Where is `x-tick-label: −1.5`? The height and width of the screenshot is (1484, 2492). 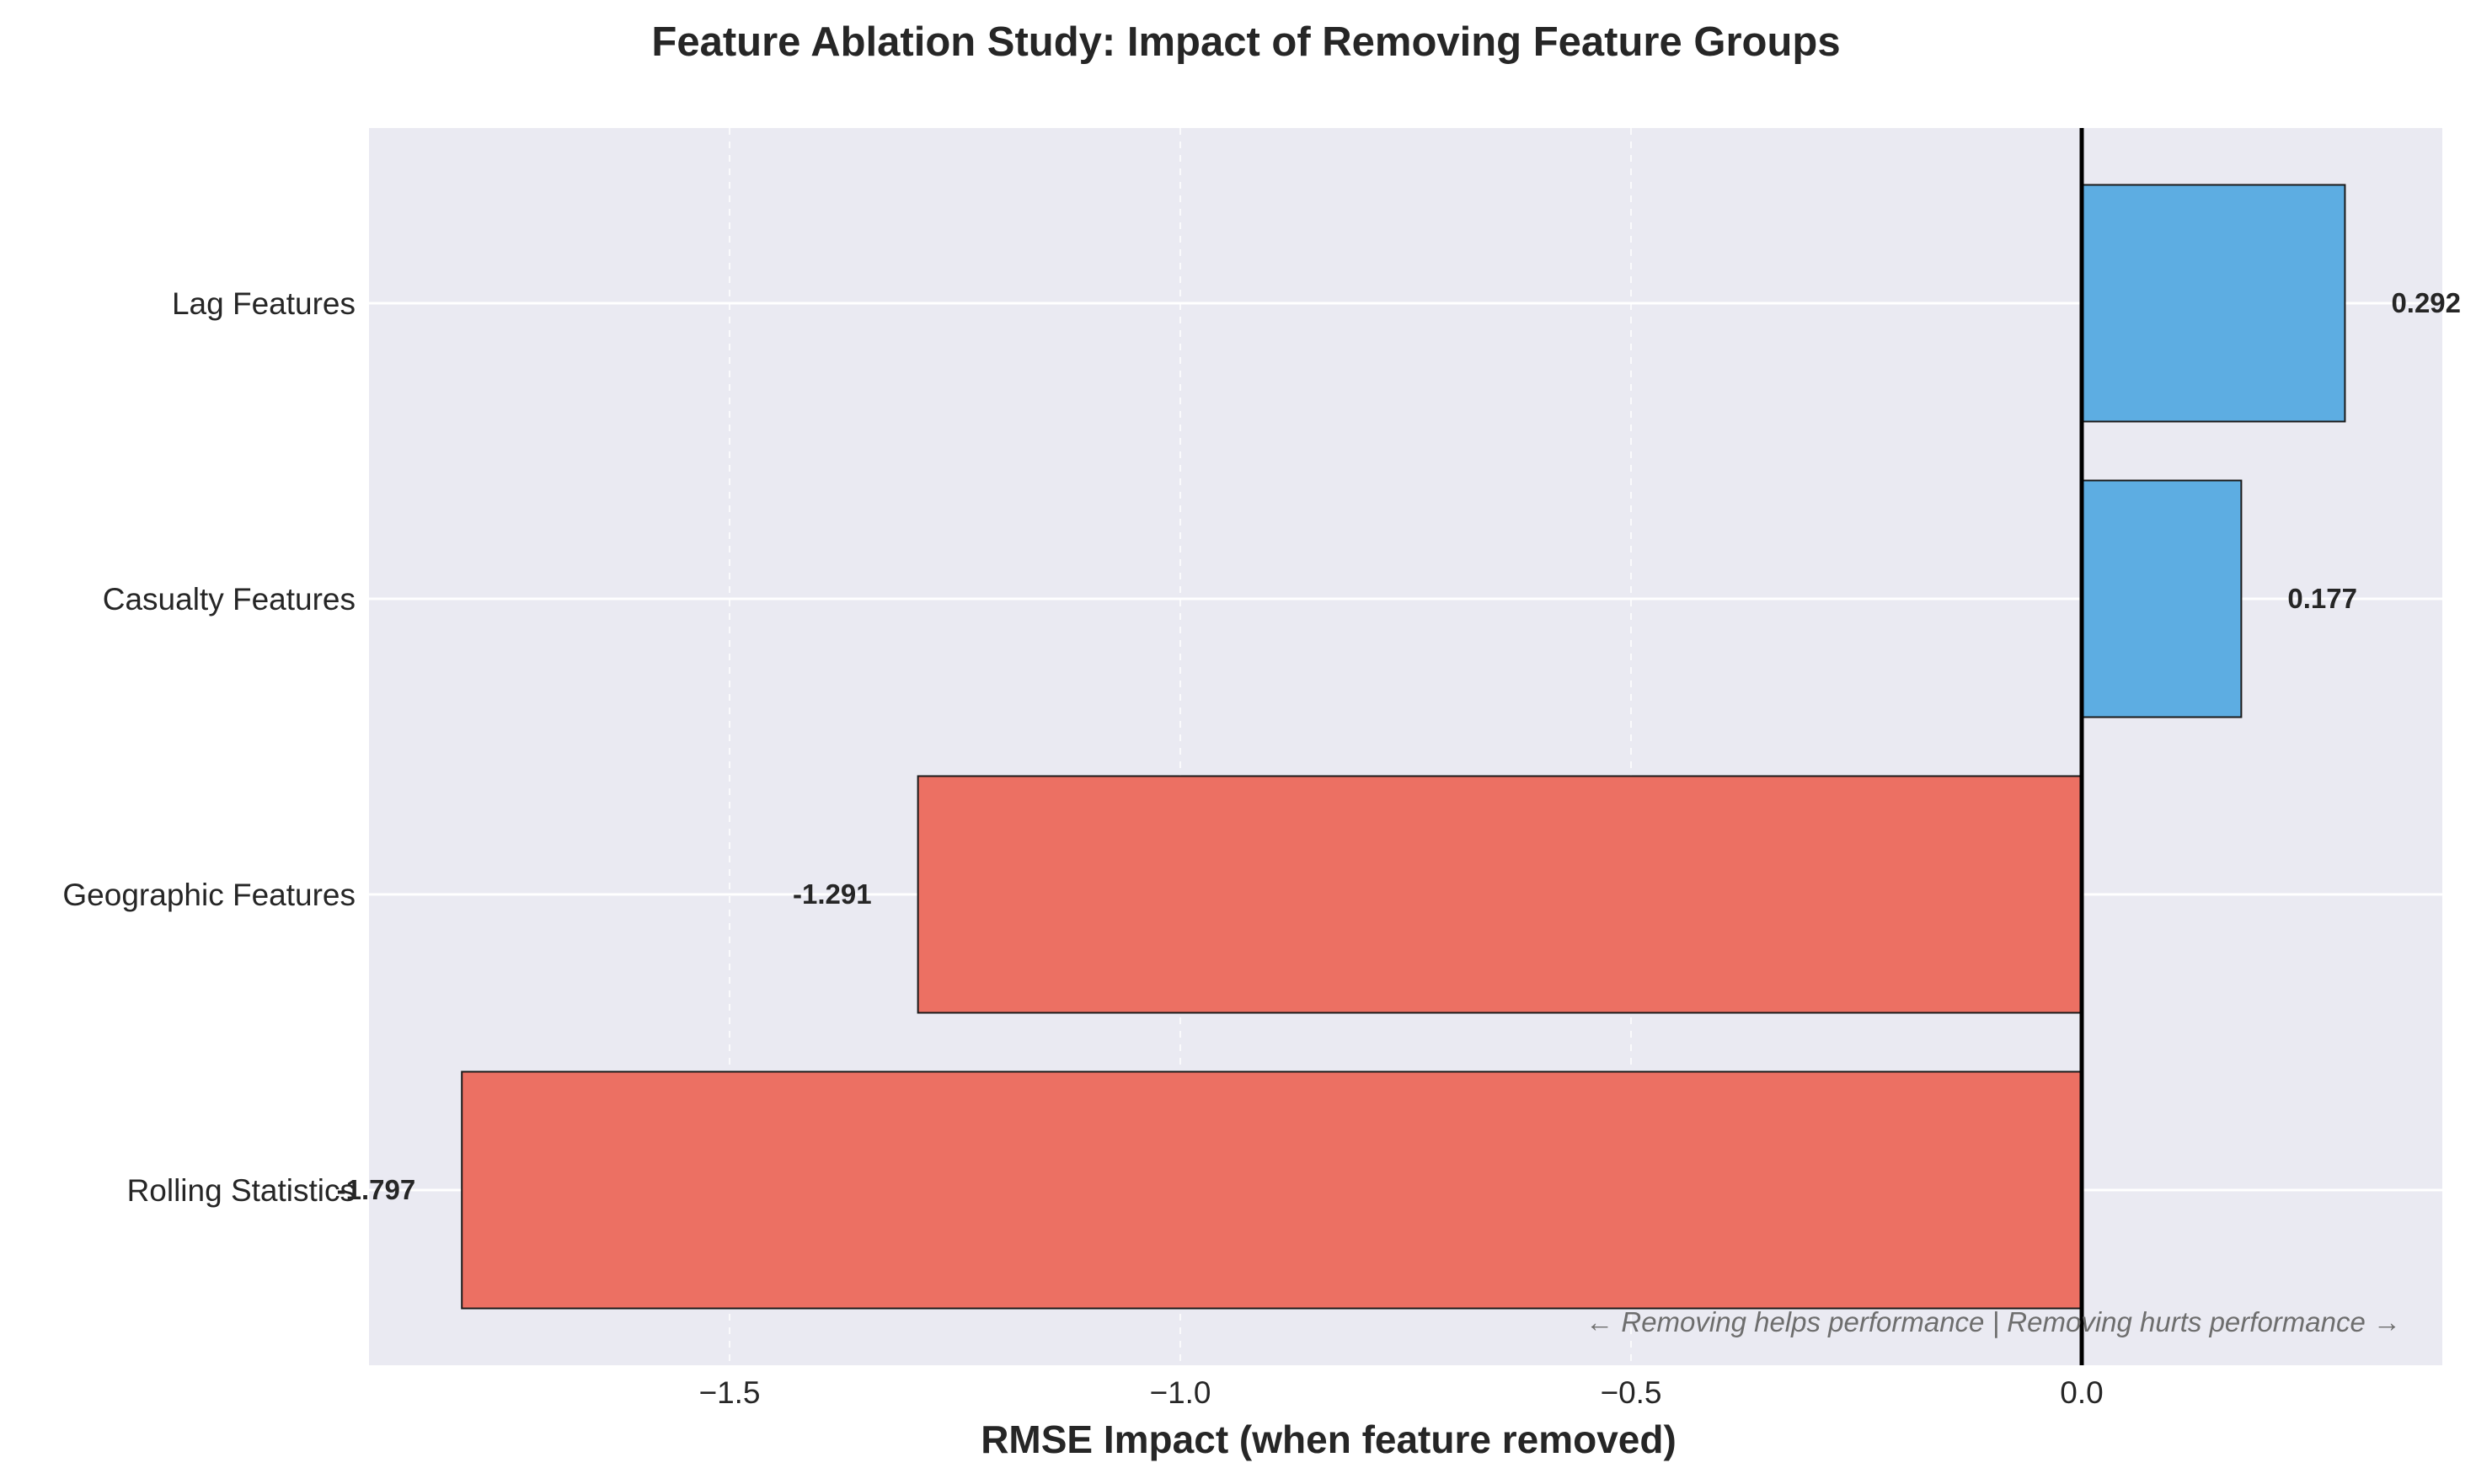
x-tick-label: −1.5 is located at coordinates (729, 1393).